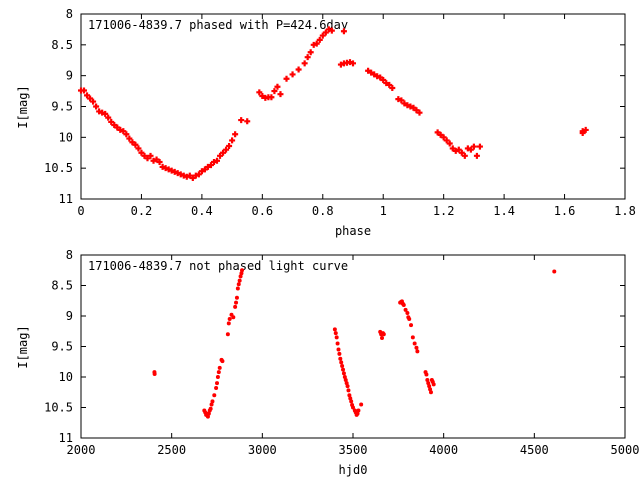 The width and height of the screenshot is (640, 480). I want to click on unphased-y-tick-label: 11, so click(66, 438).